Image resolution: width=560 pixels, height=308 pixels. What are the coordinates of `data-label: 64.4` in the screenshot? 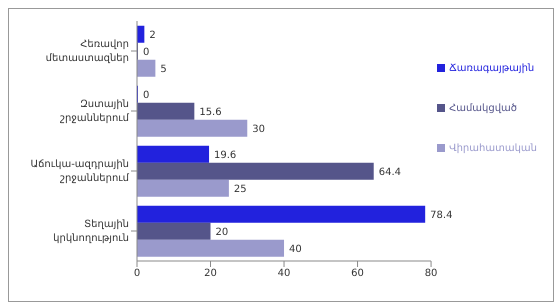 It's located at (389, 172).